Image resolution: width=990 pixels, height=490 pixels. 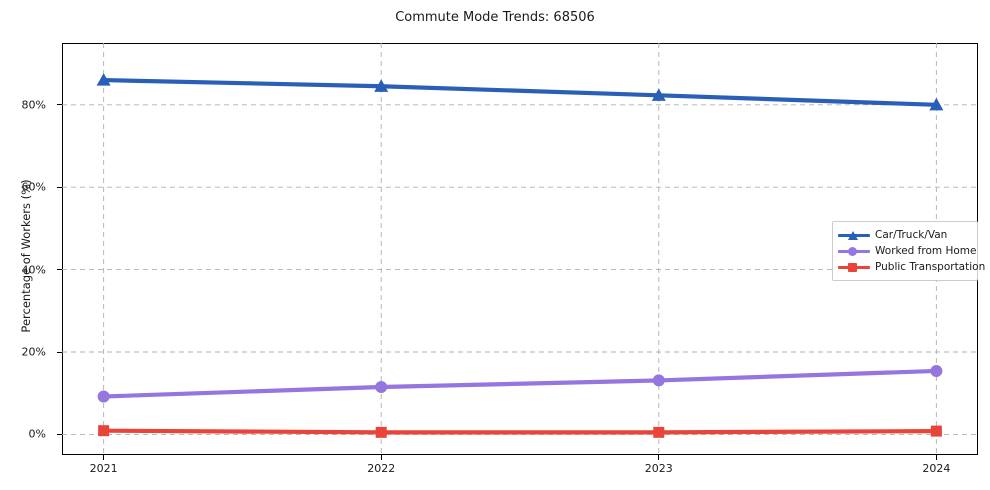 What do you see at coordinates (926, 251) in the screenshot?
I see `legend-label-worked-from-home: Worked from Home` at bounding box center [926, 251].